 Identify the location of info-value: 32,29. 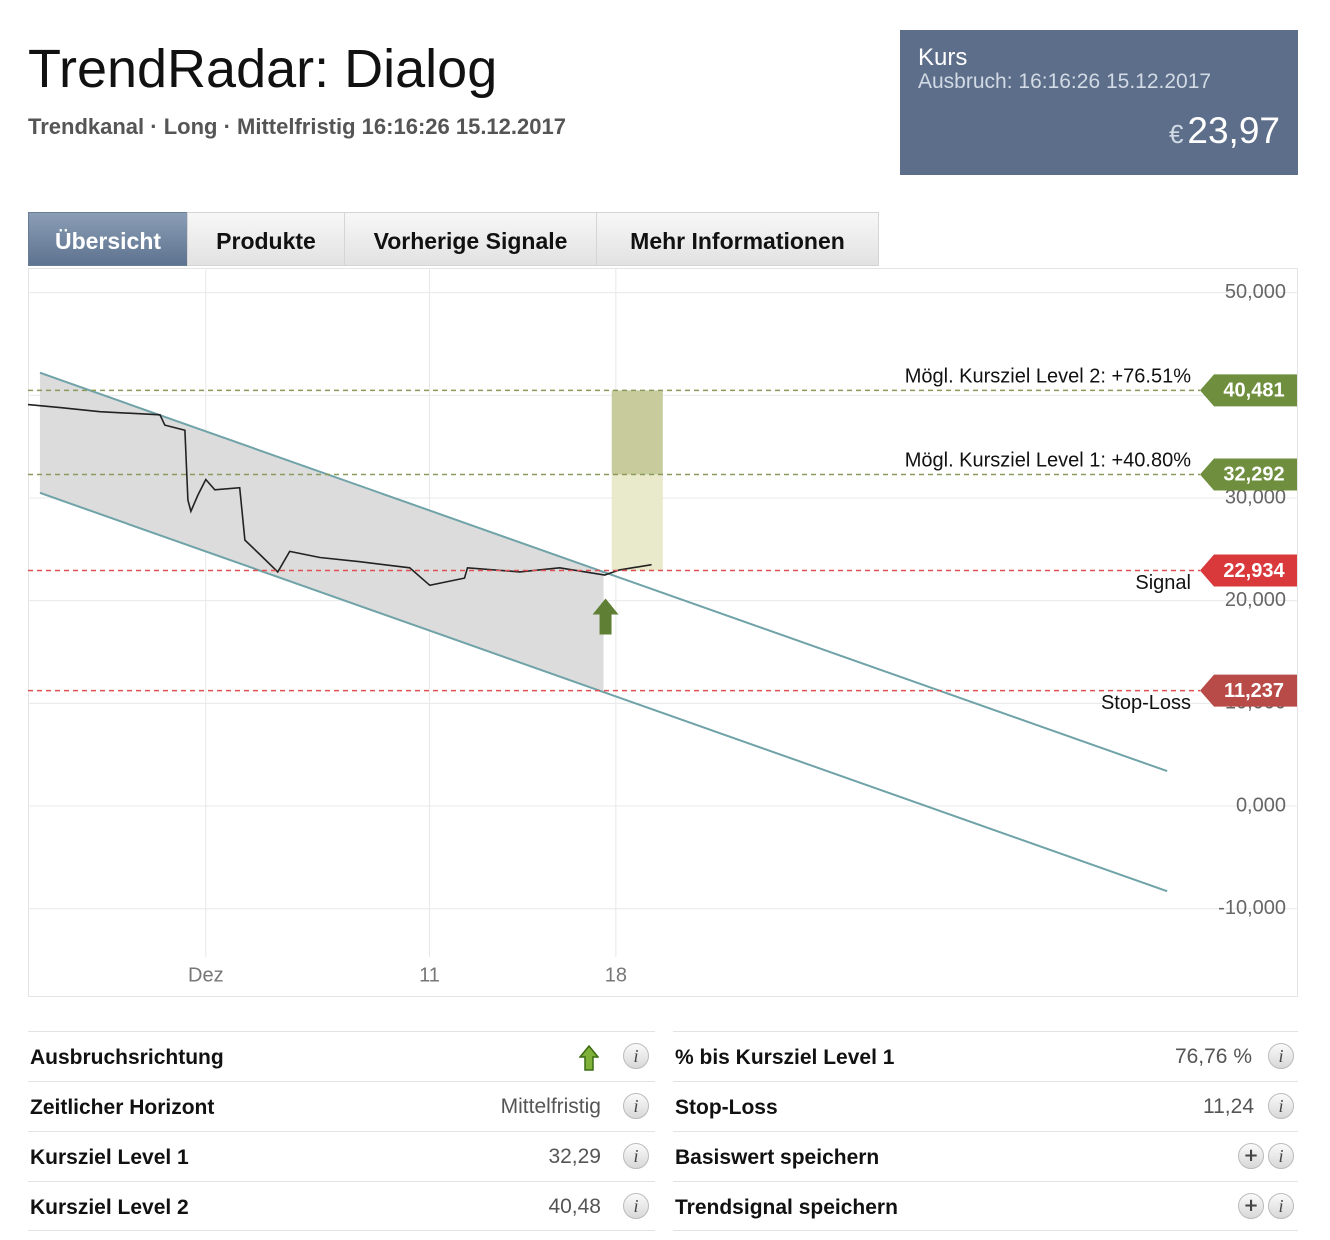
(574, 1156).